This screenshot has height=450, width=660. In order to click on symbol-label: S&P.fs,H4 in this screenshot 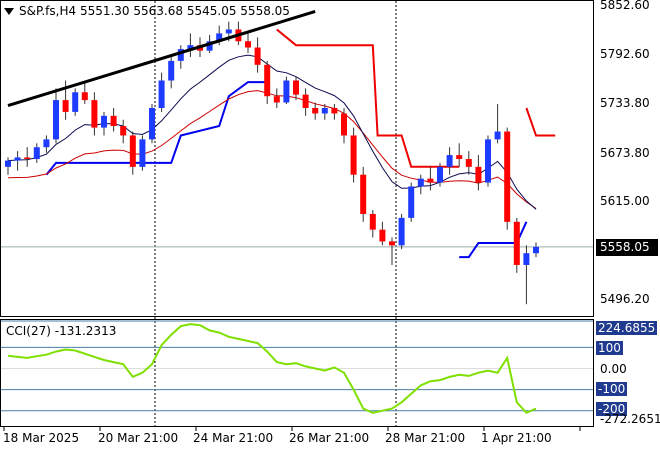, I will do `click(48, 11)`.